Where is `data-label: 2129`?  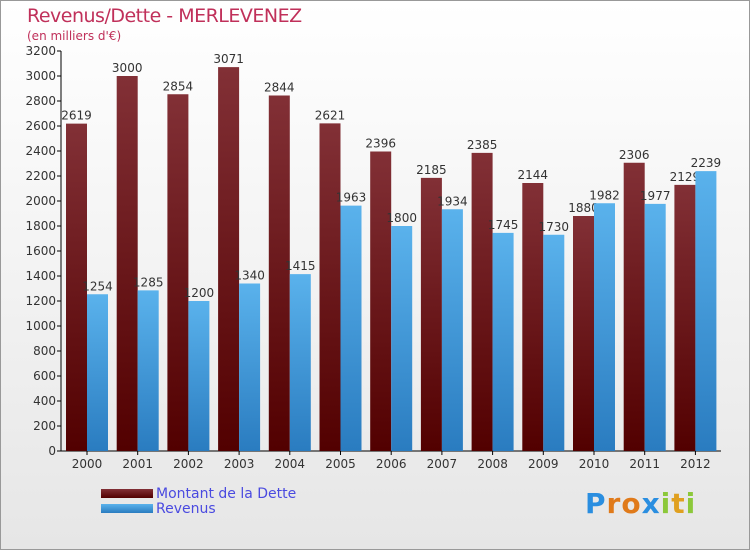
data-label: 2129 is located at coordinates (685, 177).